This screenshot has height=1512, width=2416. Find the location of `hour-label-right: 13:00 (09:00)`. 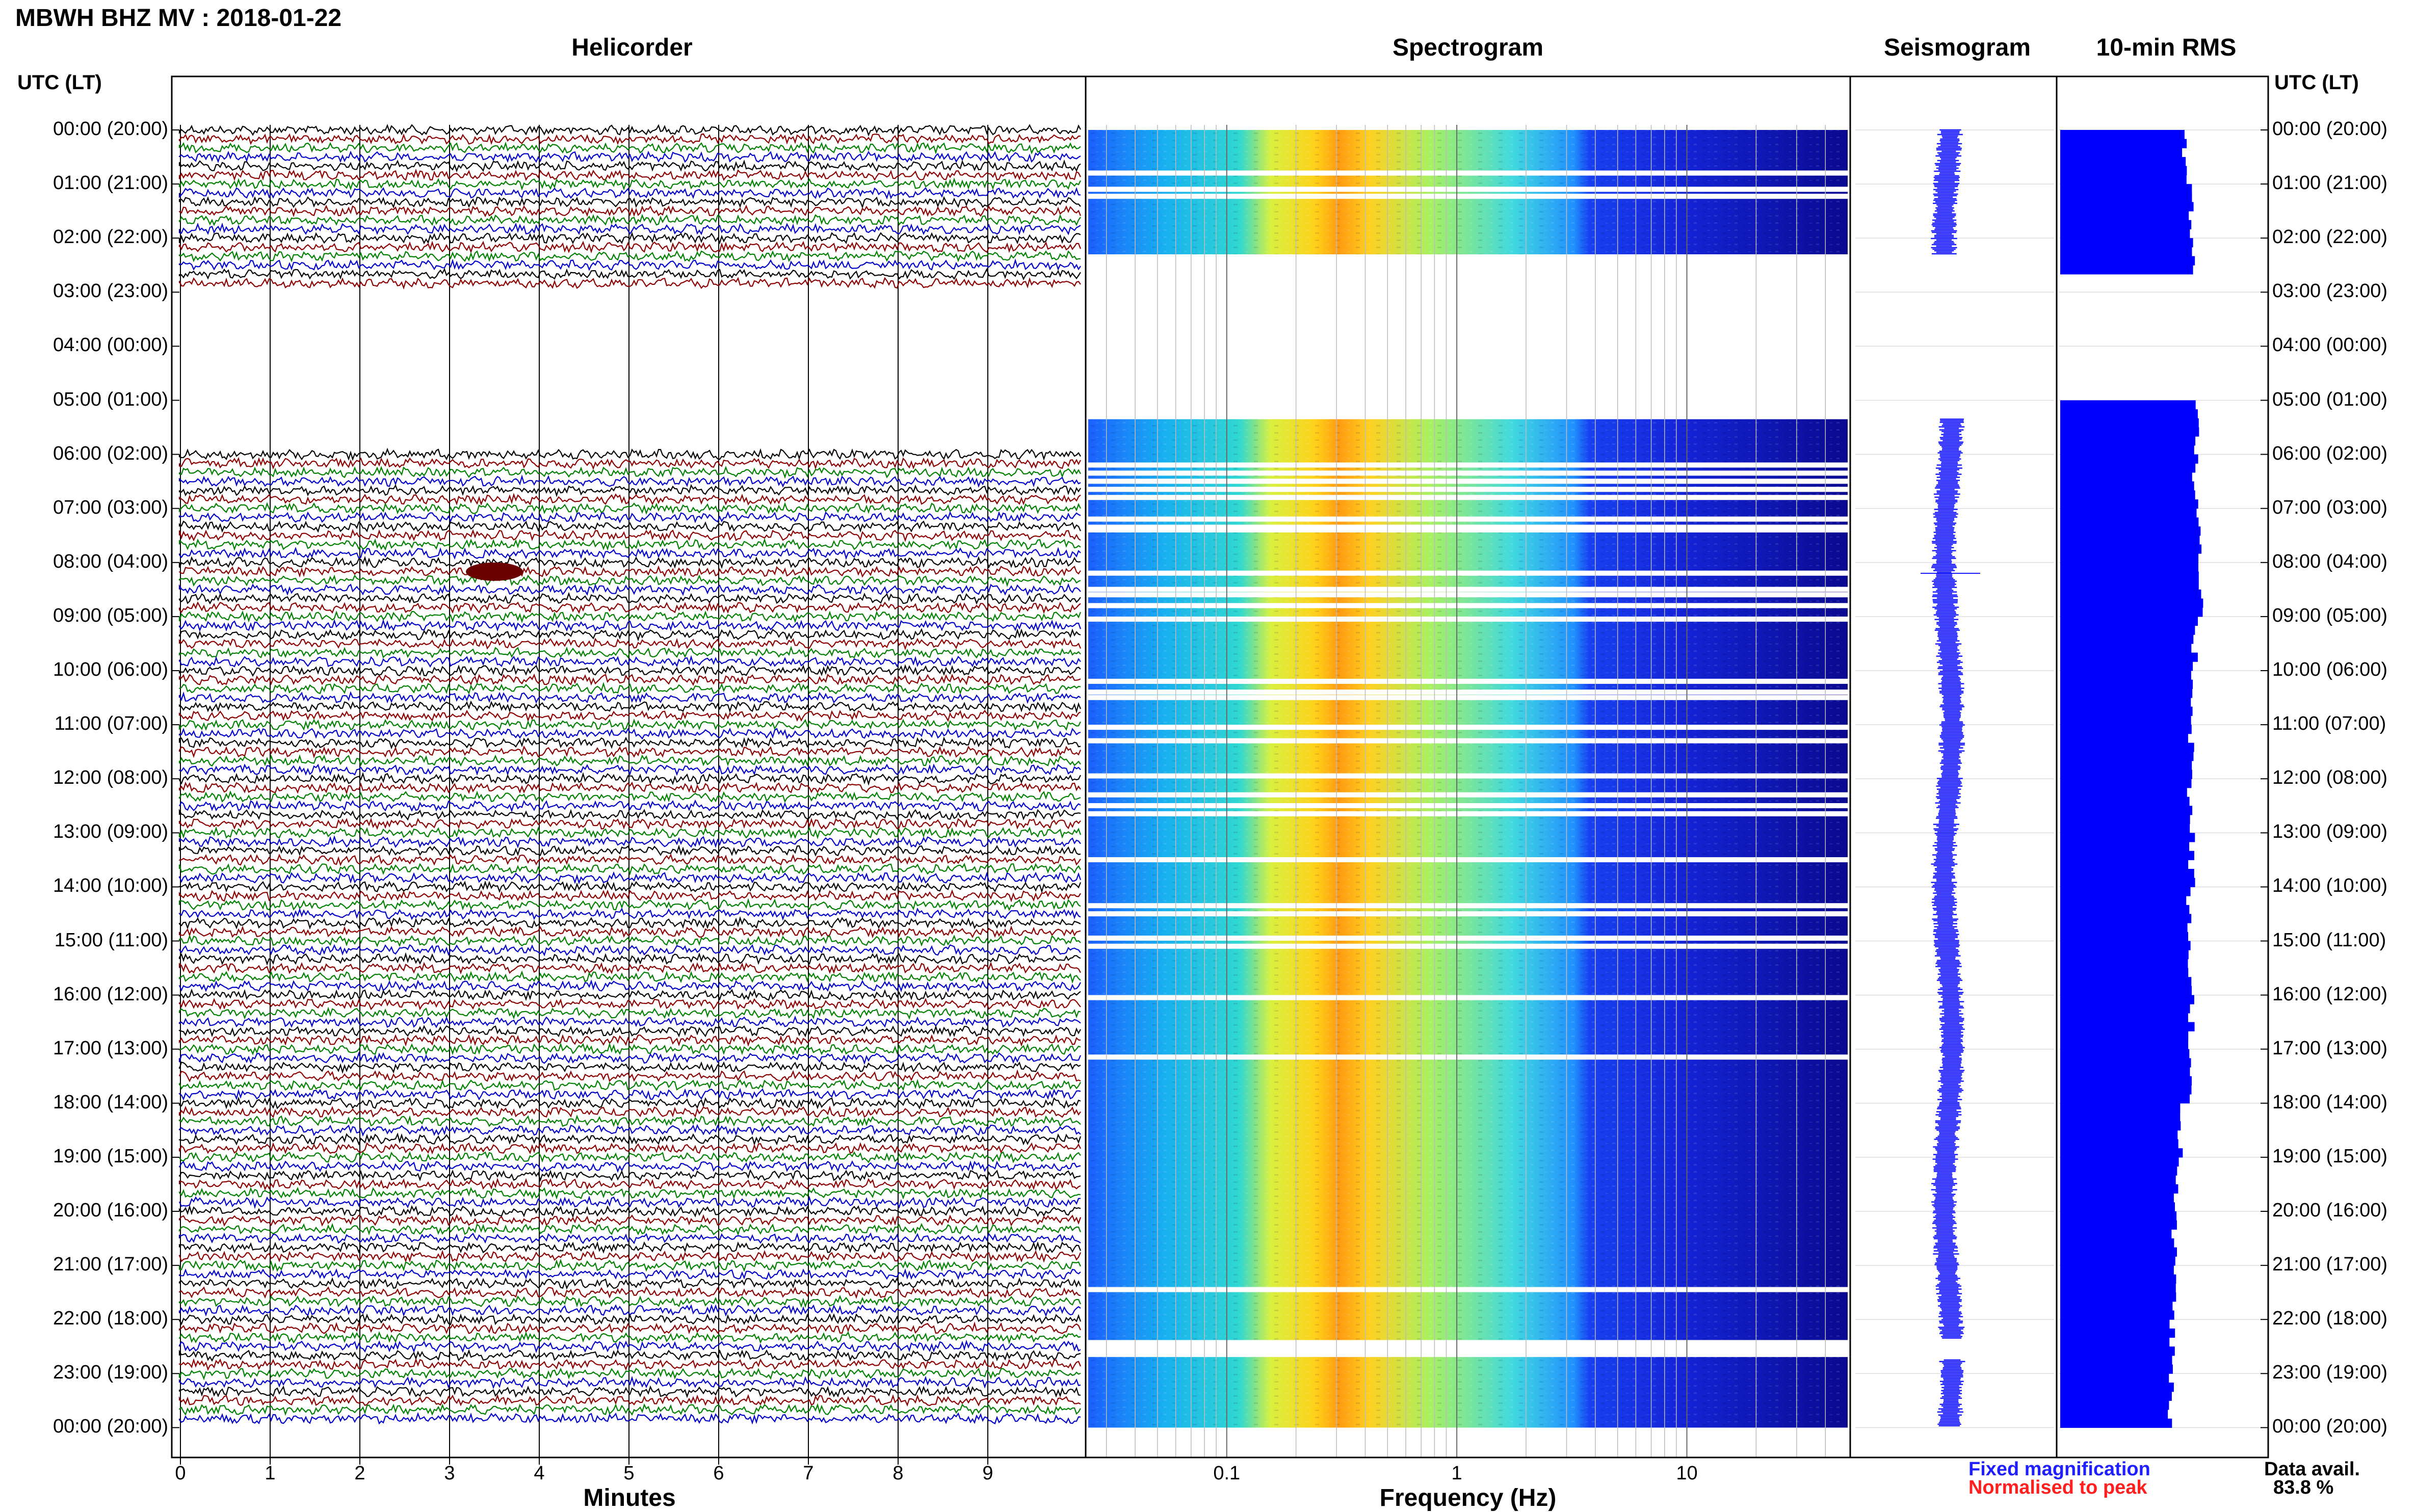

hour-label-right: 13:00 (09:00) is located at coordinates (2330, 832).